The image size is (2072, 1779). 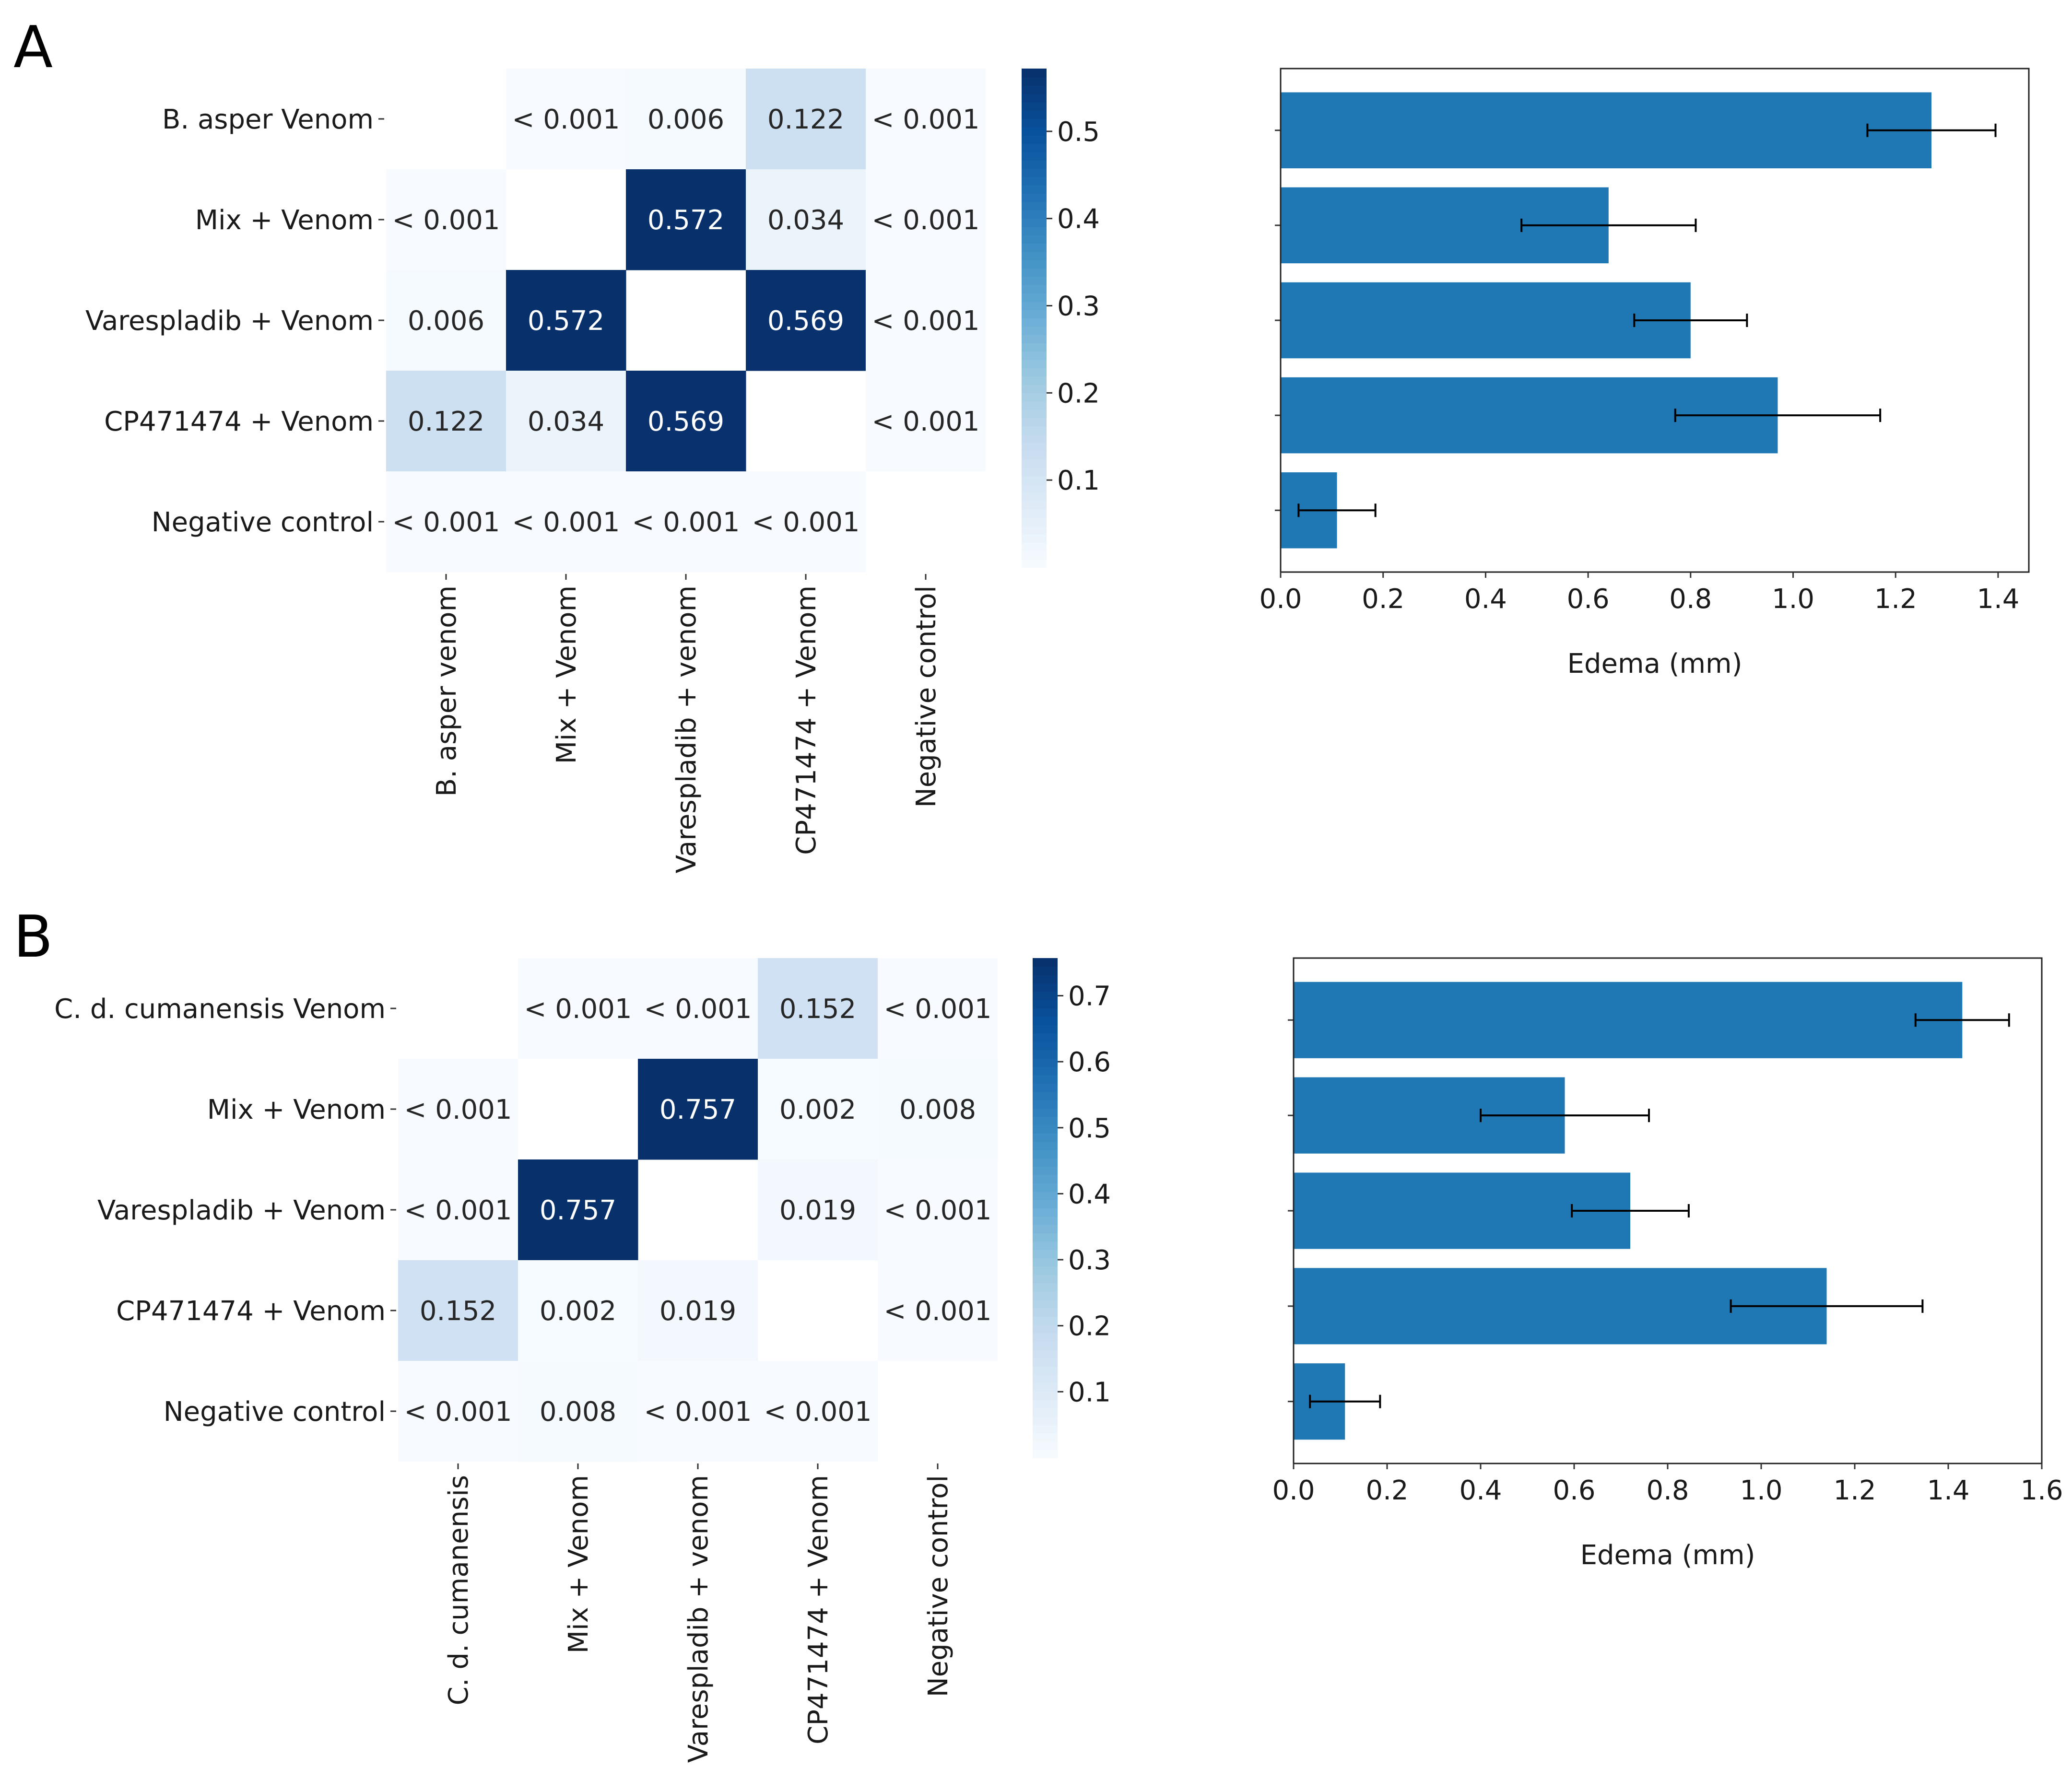 I want to click on panel-a-bar-chart: 0.0 0.2 0.4 0.6 0.8 1.0 1.2 1.4 Edema (mm), so click(x=1644, y=373).